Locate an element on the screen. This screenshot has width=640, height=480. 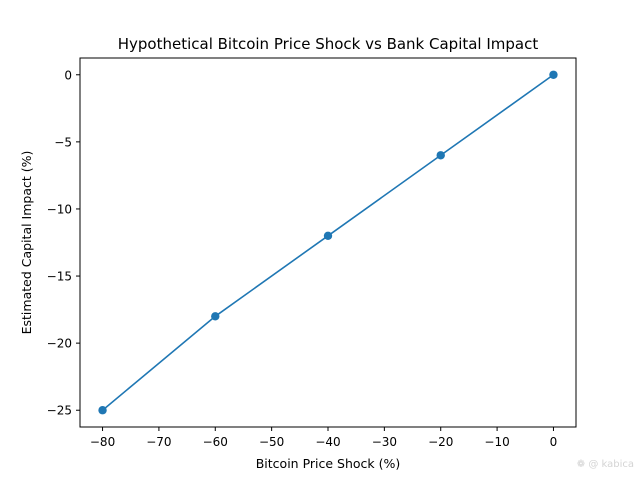
y-tick-label: −25 is located at coordinates (59, 411).